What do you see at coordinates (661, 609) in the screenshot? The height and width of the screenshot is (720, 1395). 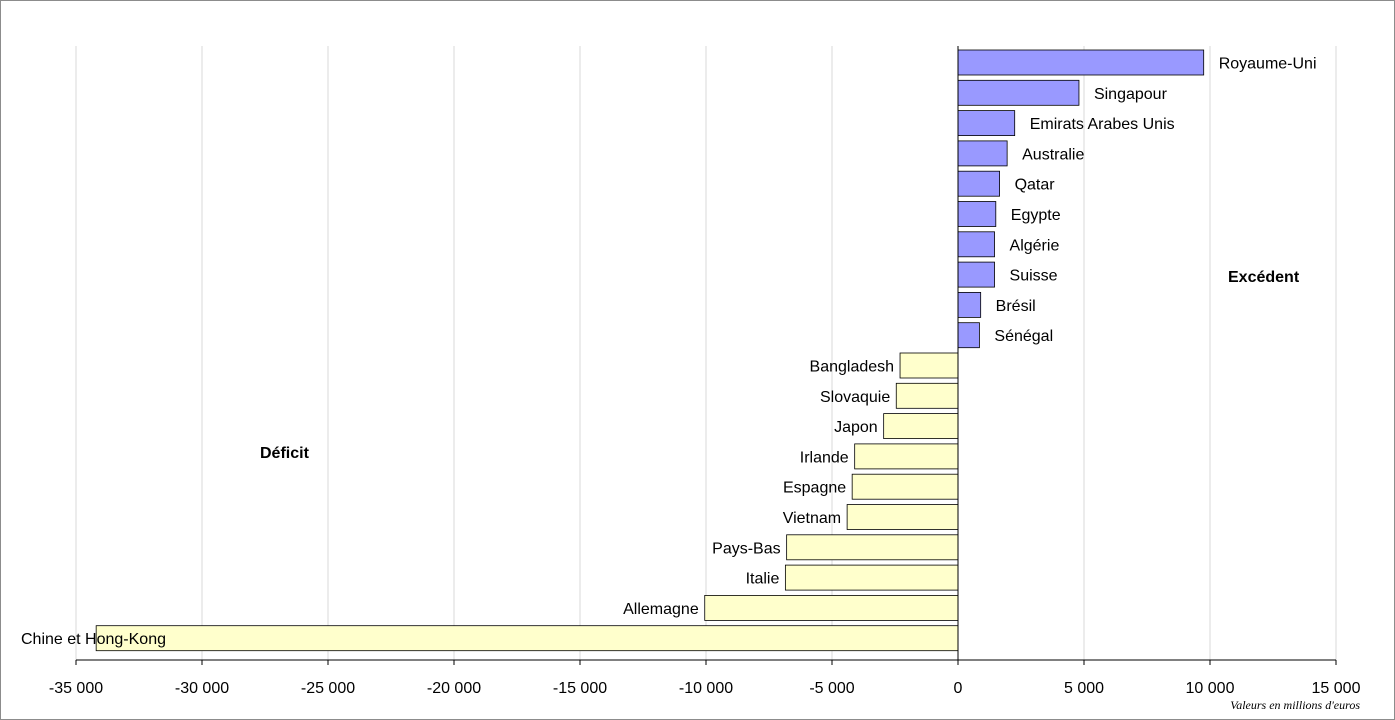 I see `category-label: Allemagne` at bounding box center [661, 609].